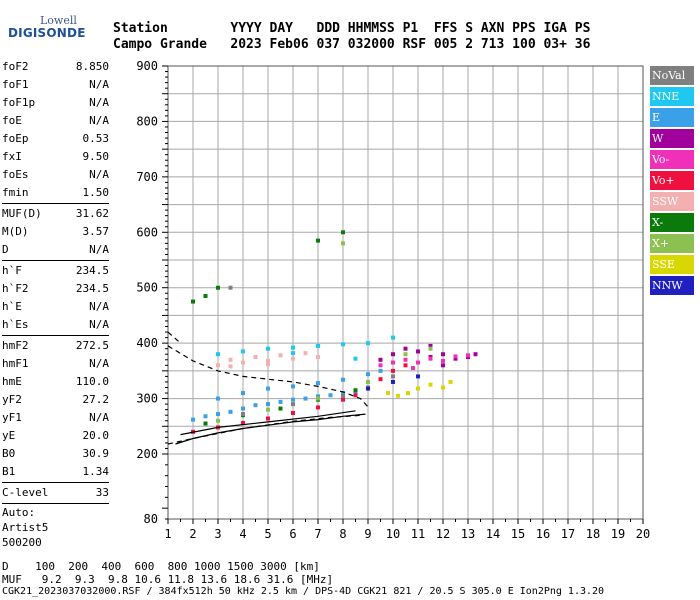 This screenshot has width=700, height=600. I want to click on param-row: hmF2 272.5, so click(55, 346).